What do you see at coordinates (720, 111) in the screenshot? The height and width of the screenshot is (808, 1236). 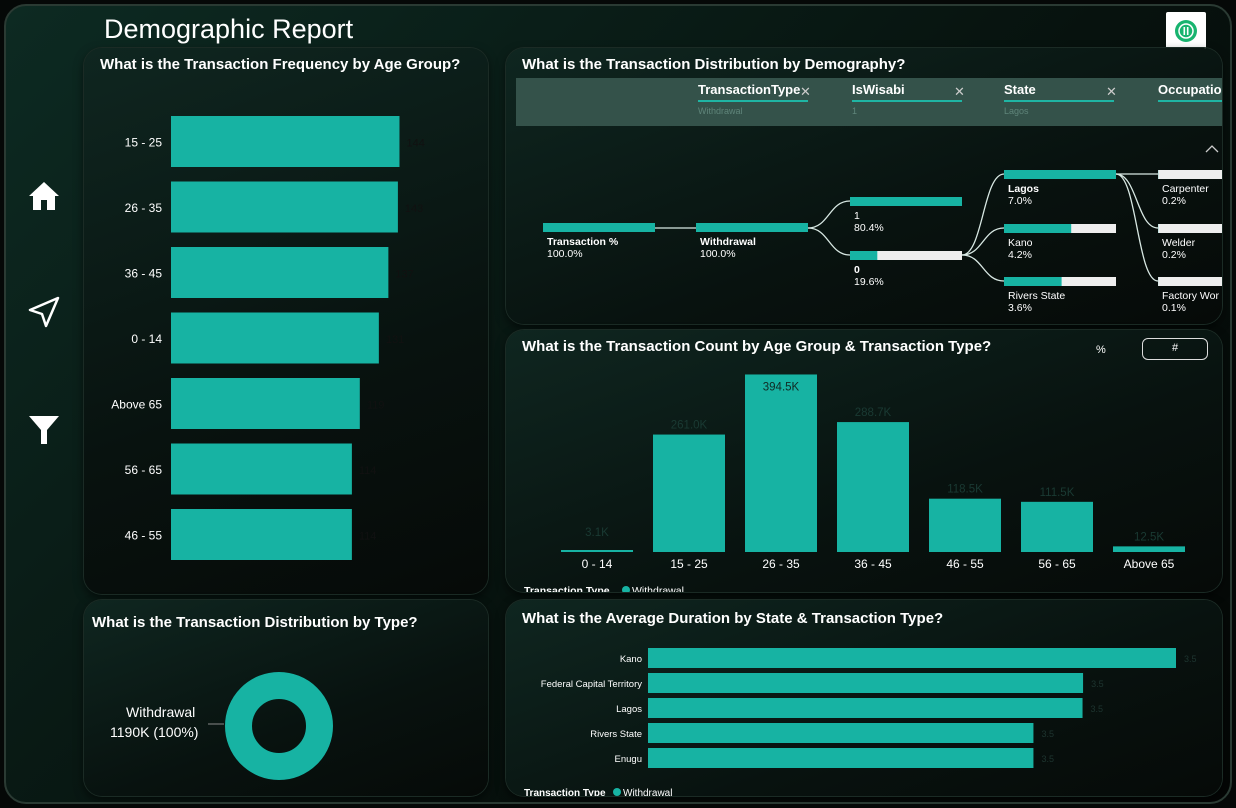 I see `decomp-field-sub: Withdrawal` at bounding box center [720, 111].